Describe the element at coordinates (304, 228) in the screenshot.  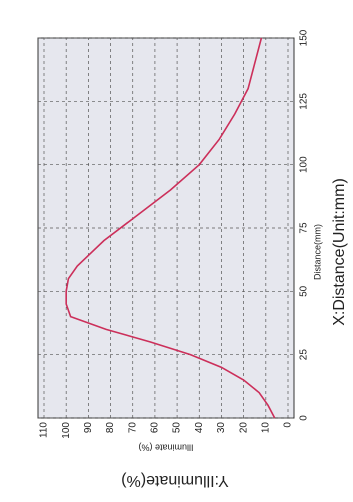
I see `x-tick-label: 75` at that location.